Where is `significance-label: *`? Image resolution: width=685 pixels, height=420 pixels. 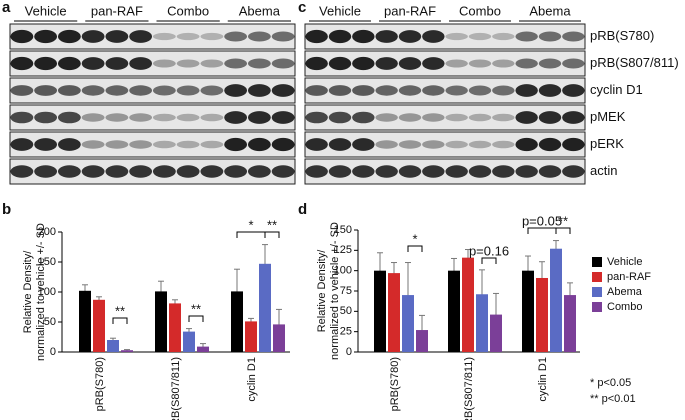
significance-label: * is located at coordinates (250, 224).